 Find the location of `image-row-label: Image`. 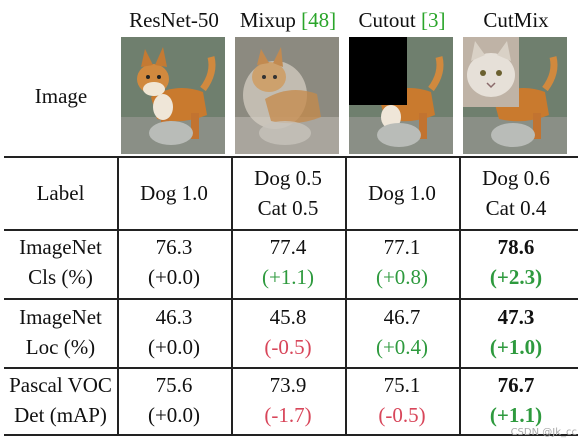

image-row-label: Image is located at coordinates (61, 96).